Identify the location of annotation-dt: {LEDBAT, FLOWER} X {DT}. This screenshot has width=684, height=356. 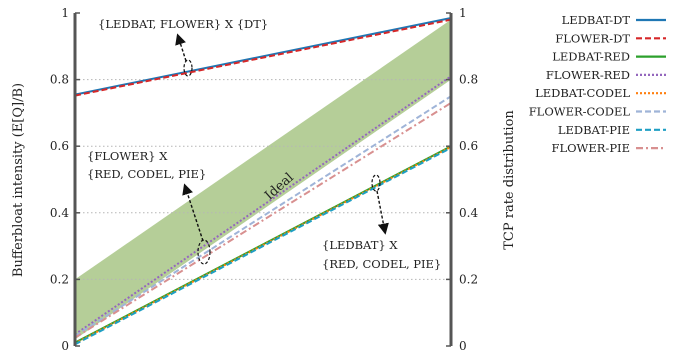
(183, 24).